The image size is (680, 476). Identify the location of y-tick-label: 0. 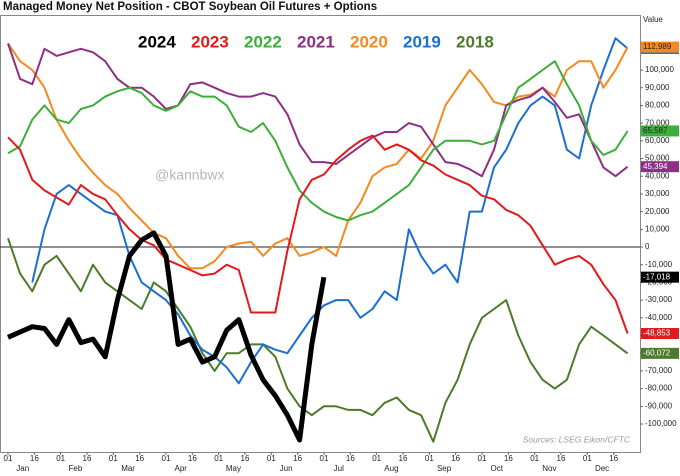
(647, 246).